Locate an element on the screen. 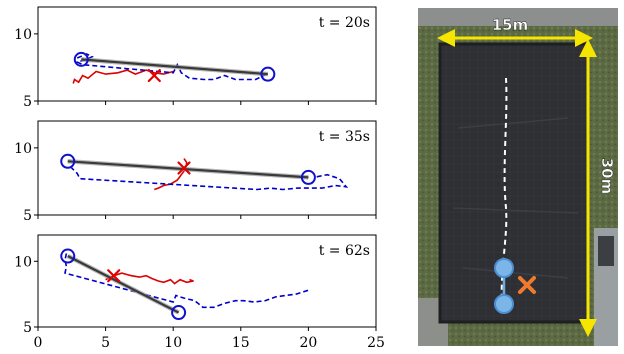 The width and height of the screenshot is (624, 354). time-label: t = 35s is located at coordinates (344, 137).